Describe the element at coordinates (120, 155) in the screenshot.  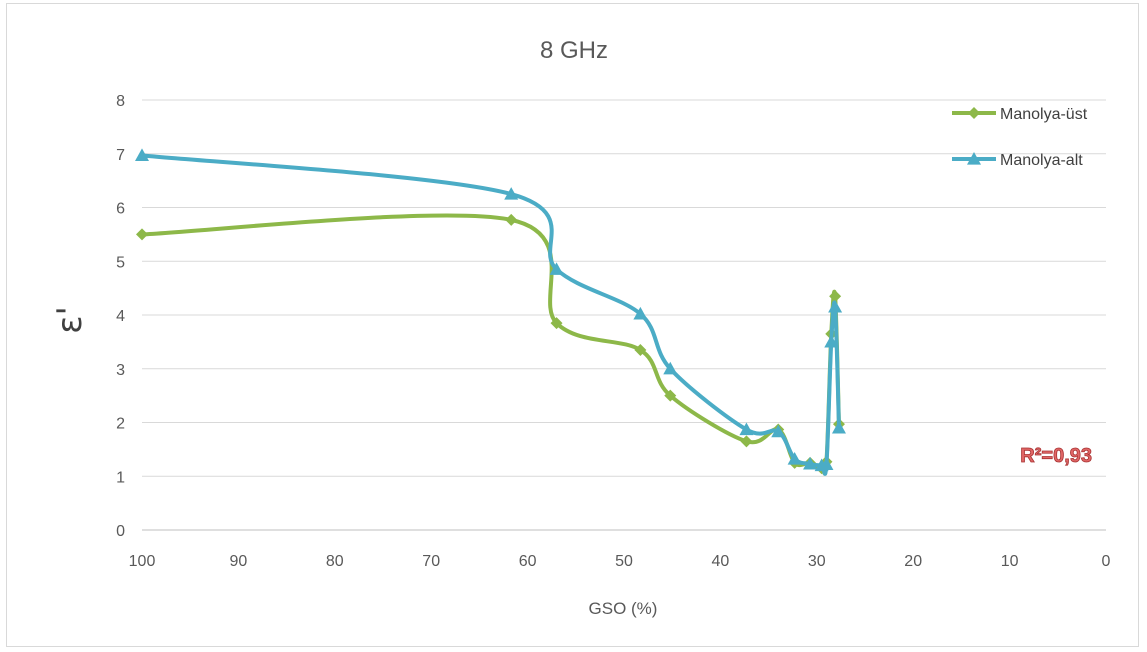
I see `y-tick-label: 7` at that location.